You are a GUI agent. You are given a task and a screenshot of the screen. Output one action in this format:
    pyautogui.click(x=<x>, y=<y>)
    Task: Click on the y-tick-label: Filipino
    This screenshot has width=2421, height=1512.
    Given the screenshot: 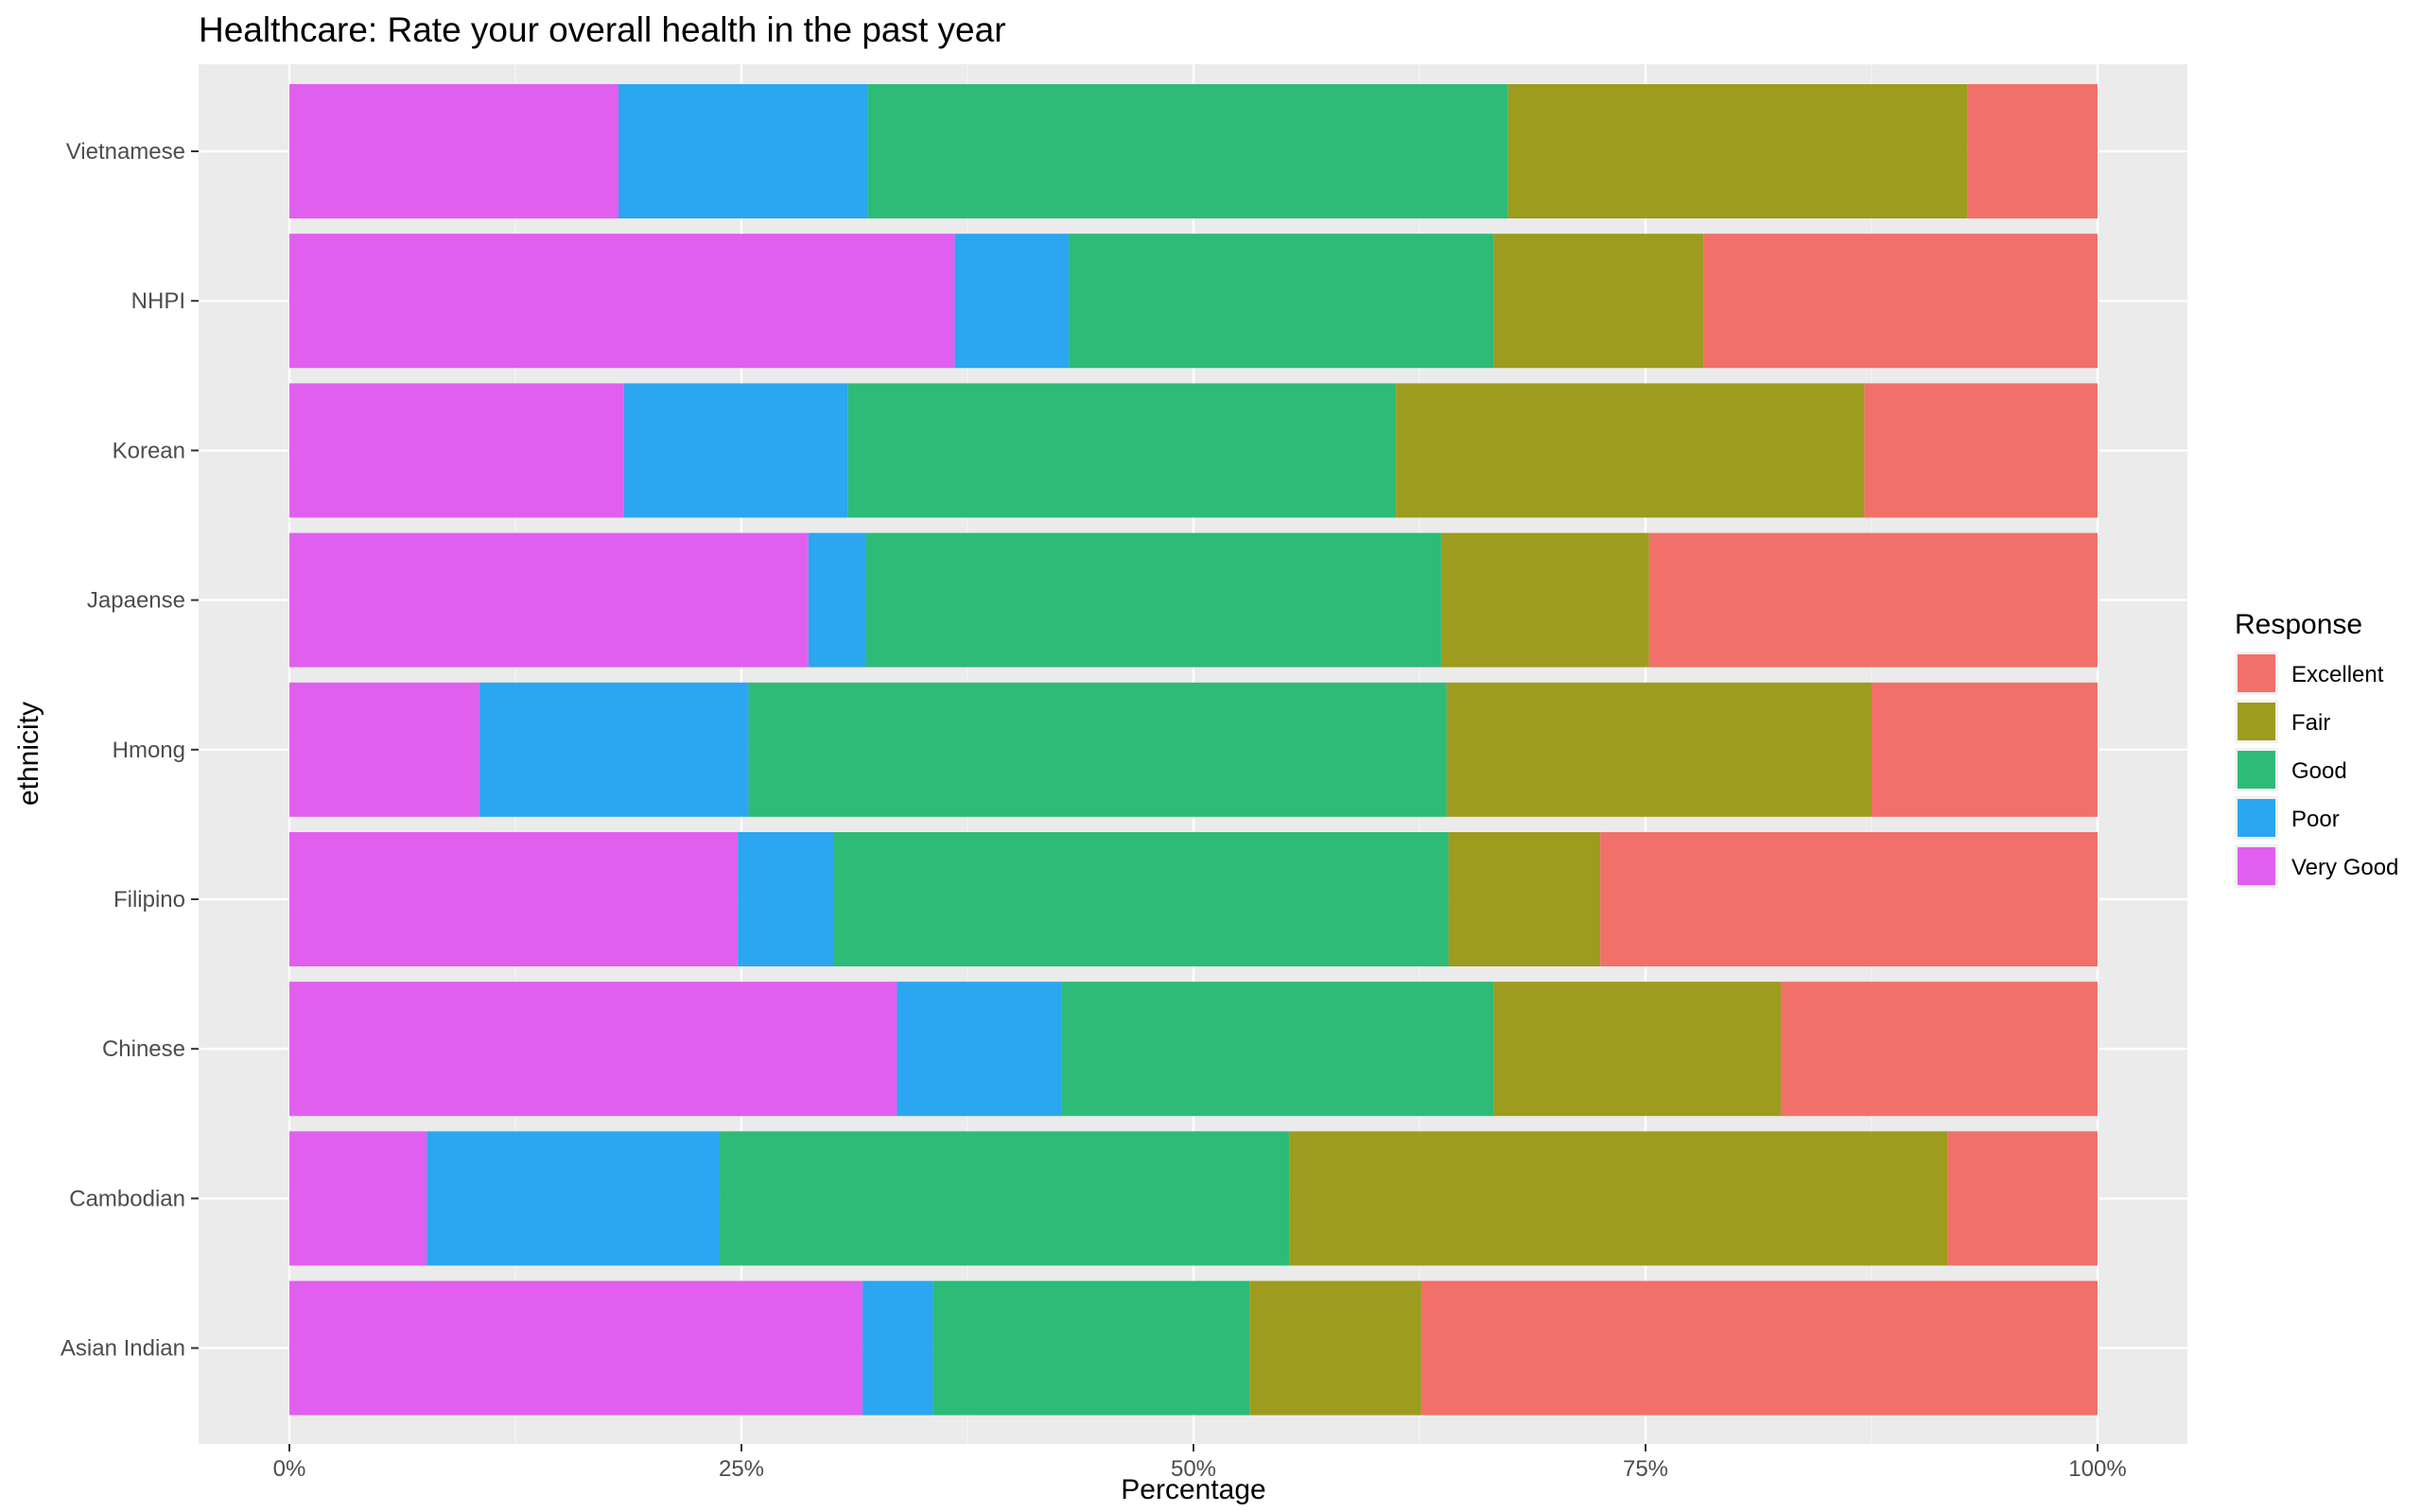 What is the action you would take?
    pyautogui.click(x=149, y=899)
    